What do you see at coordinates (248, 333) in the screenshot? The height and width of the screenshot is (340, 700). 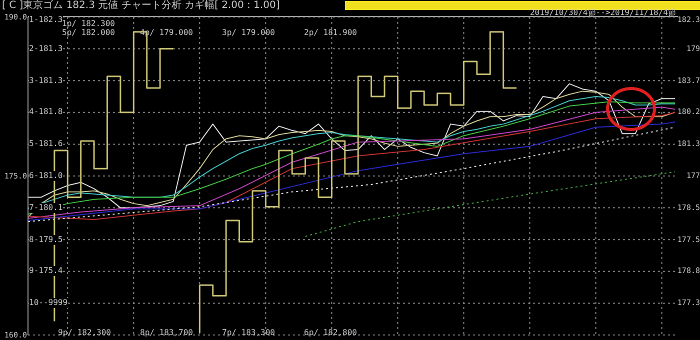 I see `annotation: 7p/ 183,300` at bounding box center [248, 333].